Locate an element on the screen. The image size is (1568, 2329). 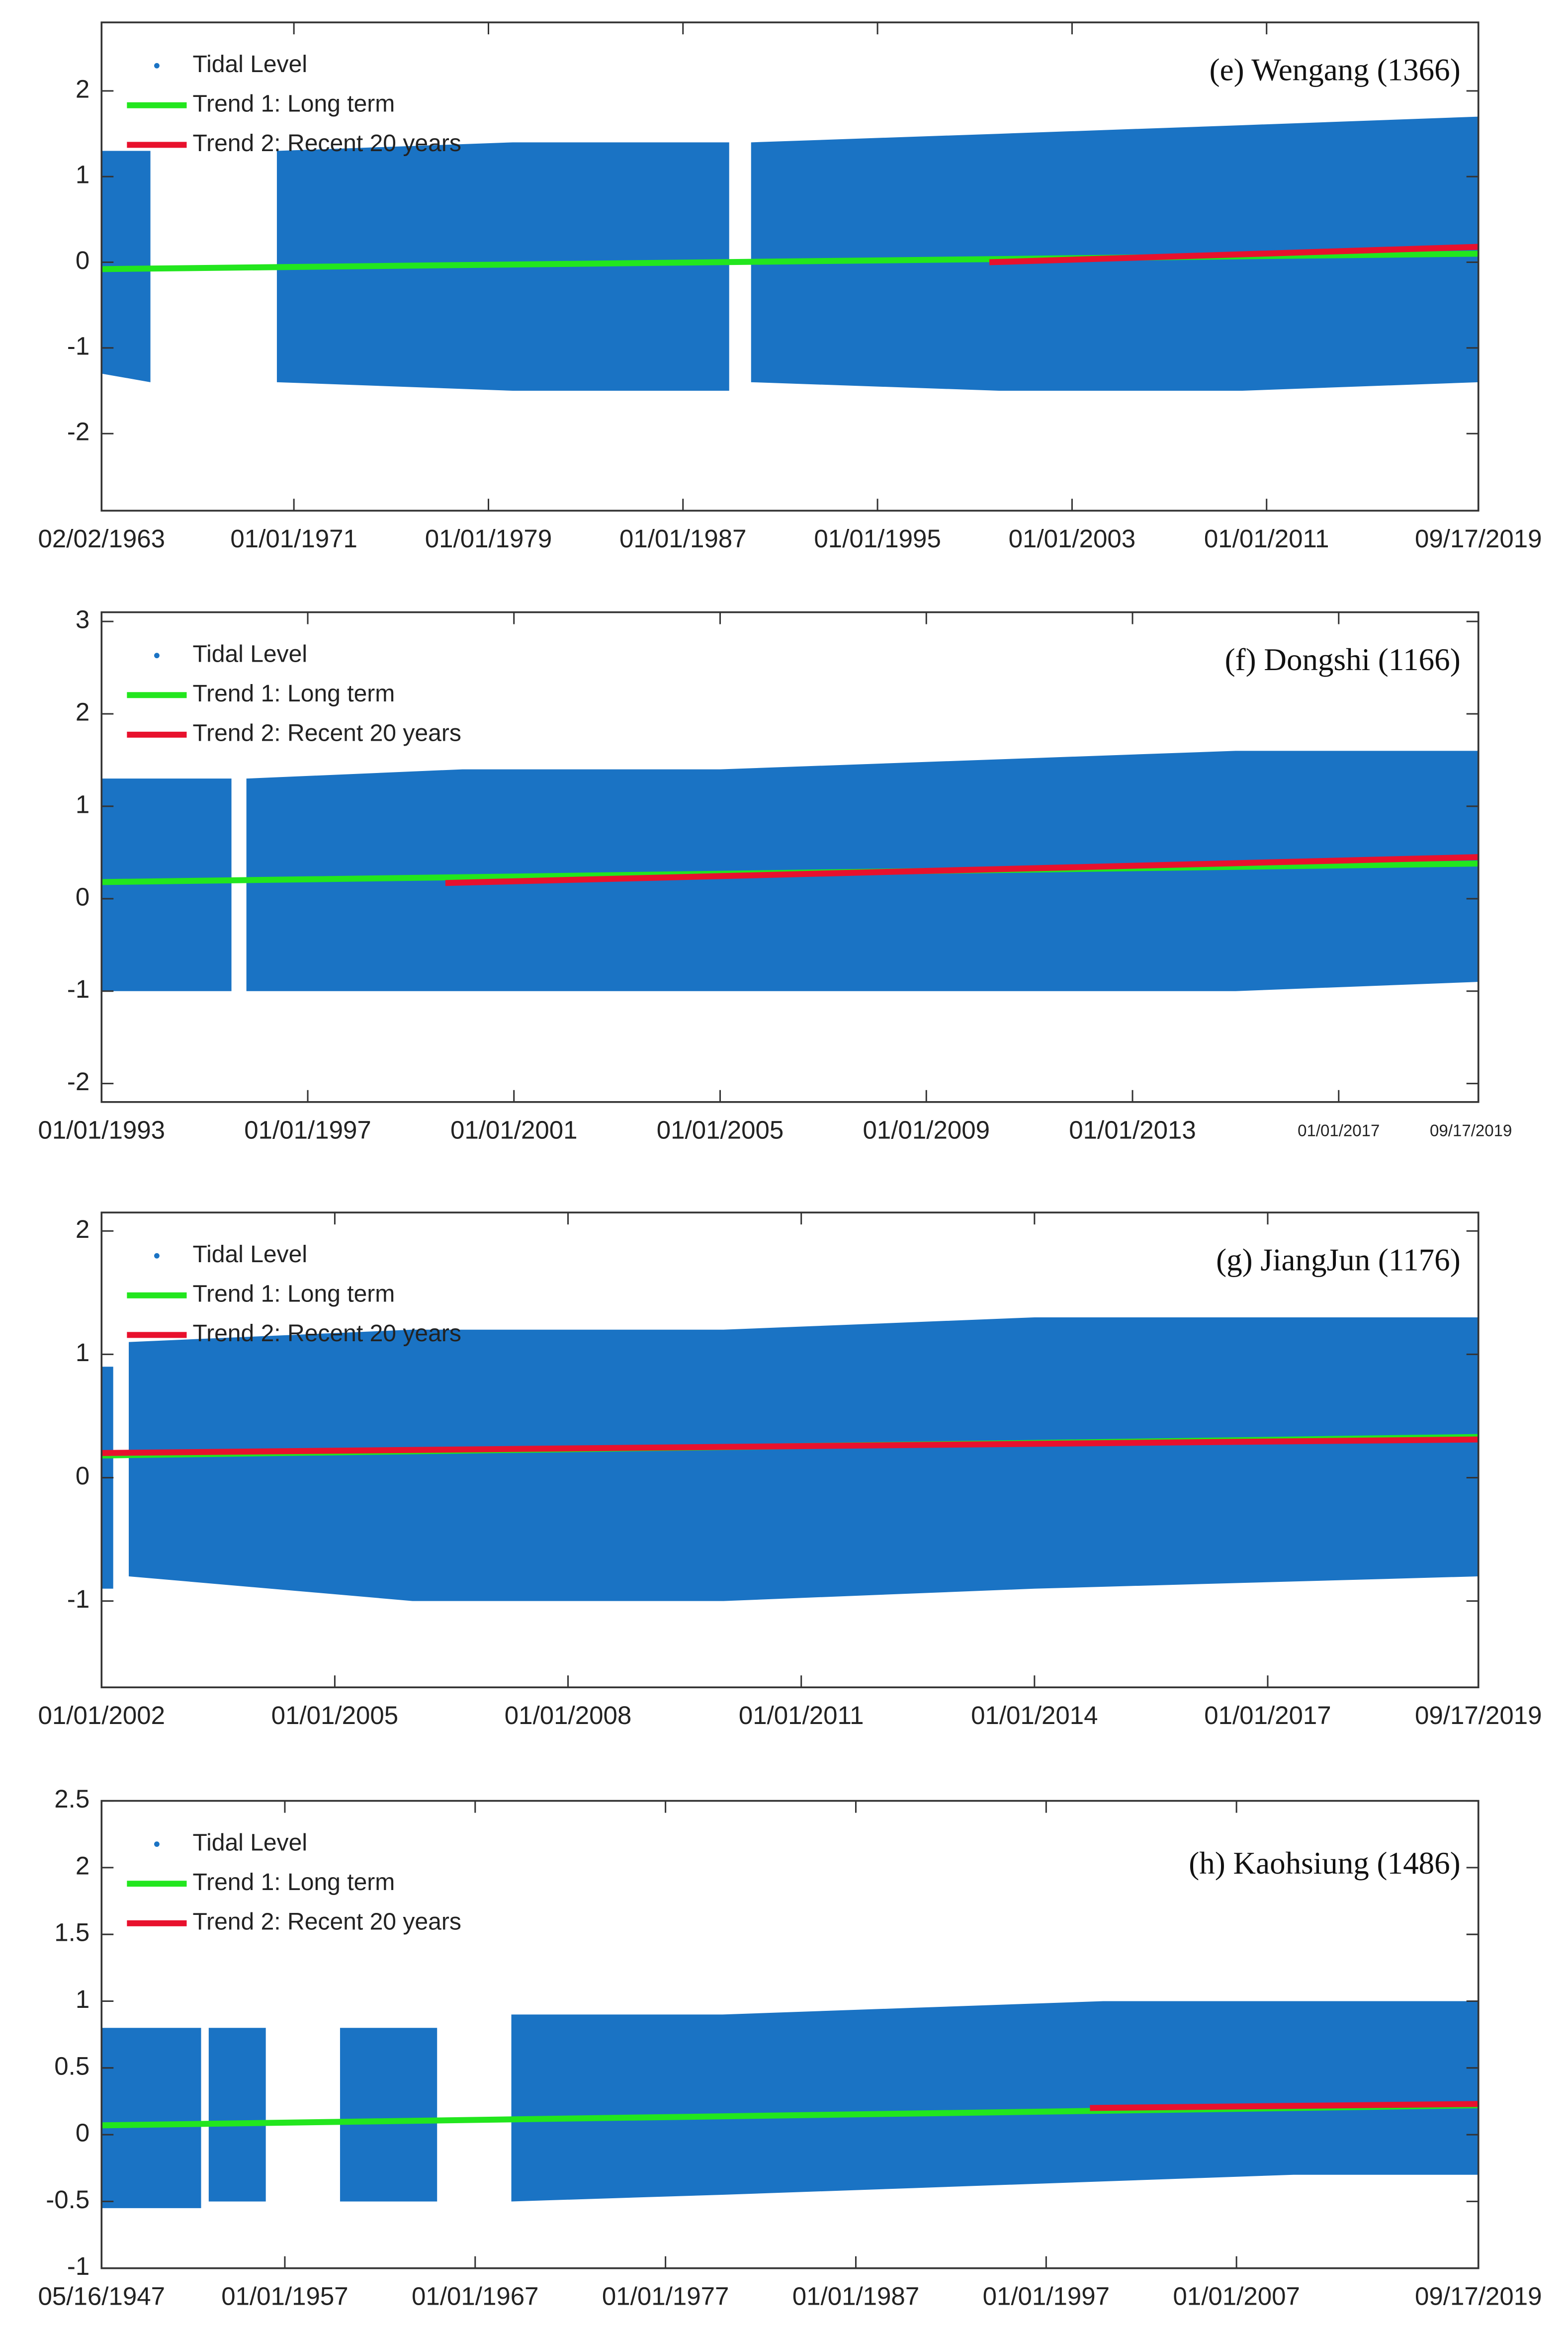
x-tick-label: 01/01/1957 is located at coordinates (285, 2296).